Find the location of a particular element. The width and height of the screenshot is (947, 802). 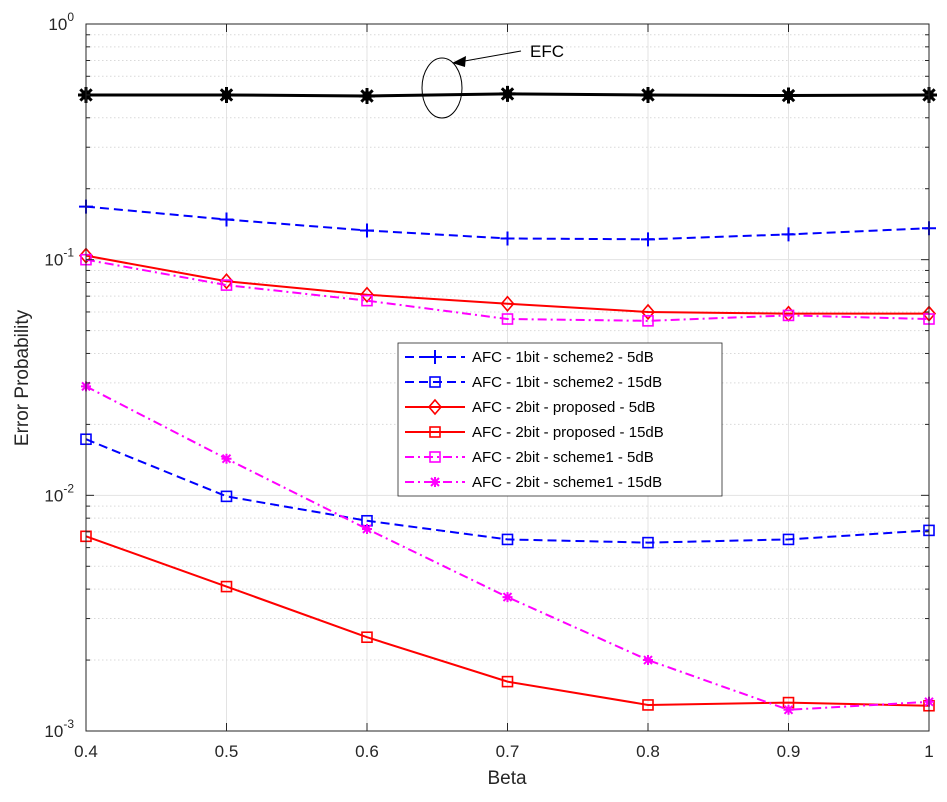

legend-item: AFC - 2bit - proposed - 5dB is located at coordinates (530, 407).